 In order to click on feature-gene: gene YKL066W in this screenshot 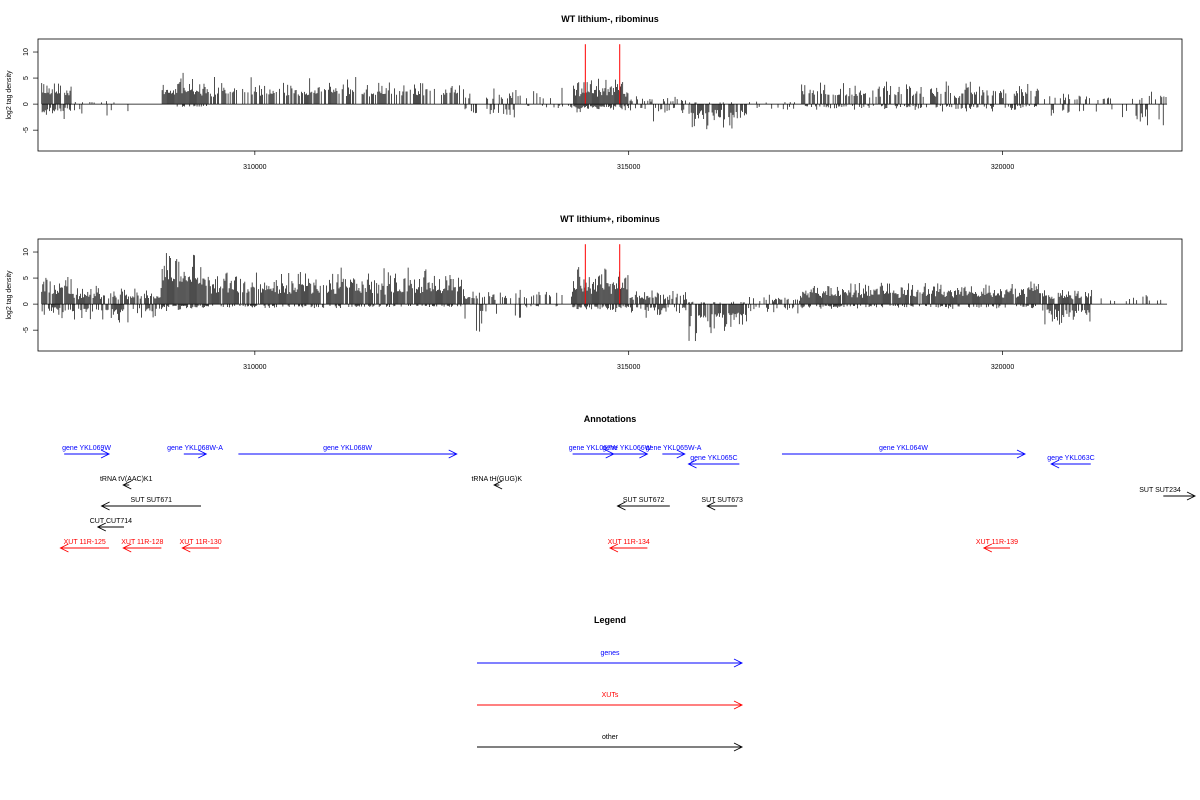, I will do `click(627, 452)`.